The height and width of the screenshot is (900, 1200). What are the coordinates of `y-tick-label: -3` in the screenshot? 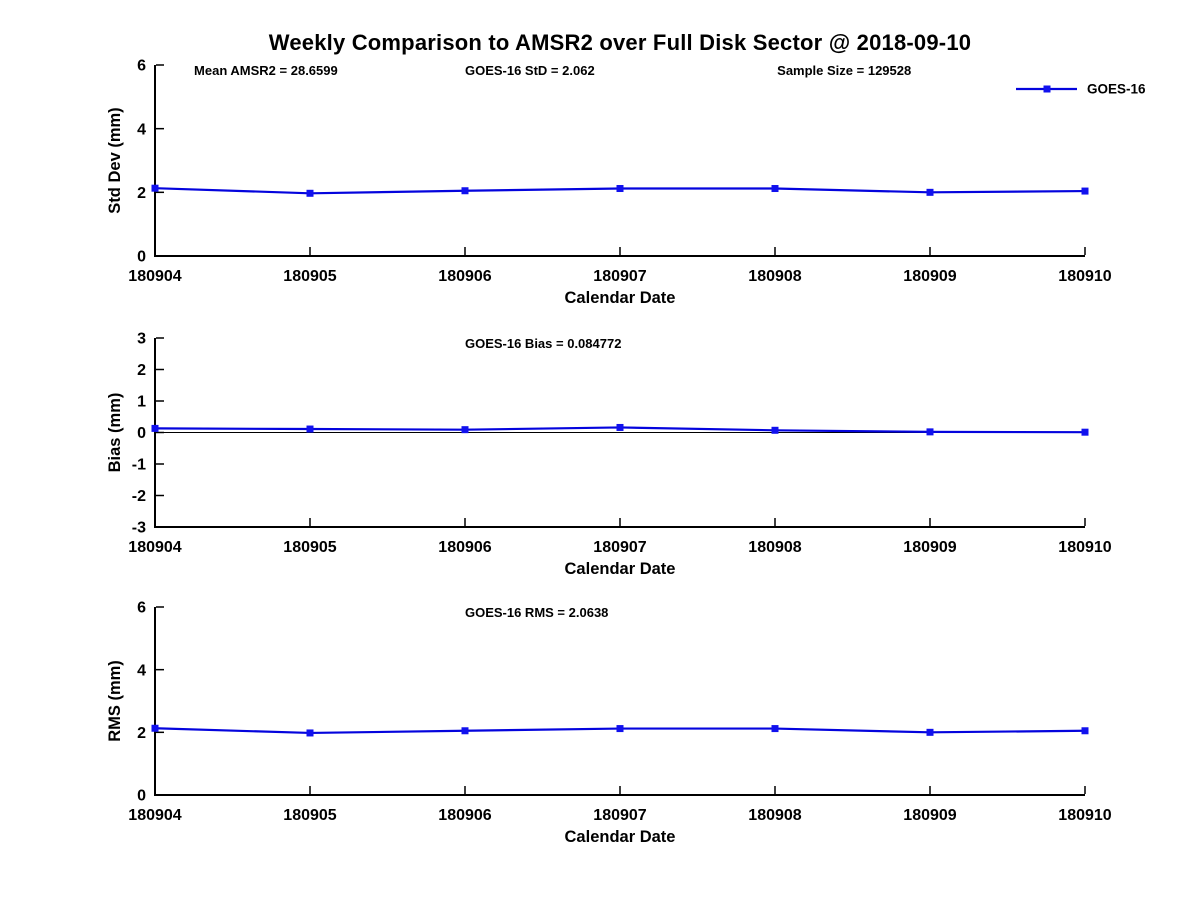 It's located at (139, 528).